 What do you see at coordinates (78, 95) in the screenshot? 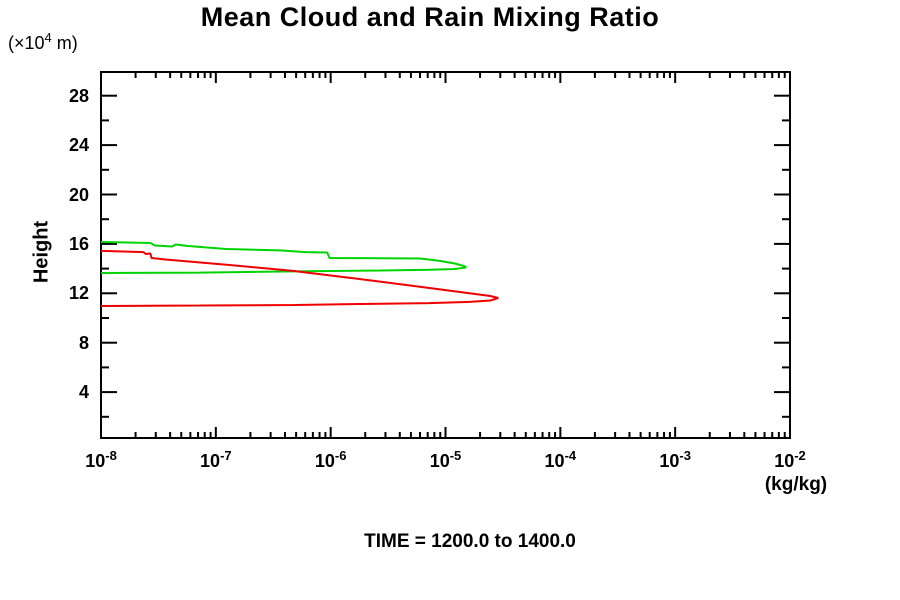
I see `y-tick-label: 28` at bounding box center [78, 95].